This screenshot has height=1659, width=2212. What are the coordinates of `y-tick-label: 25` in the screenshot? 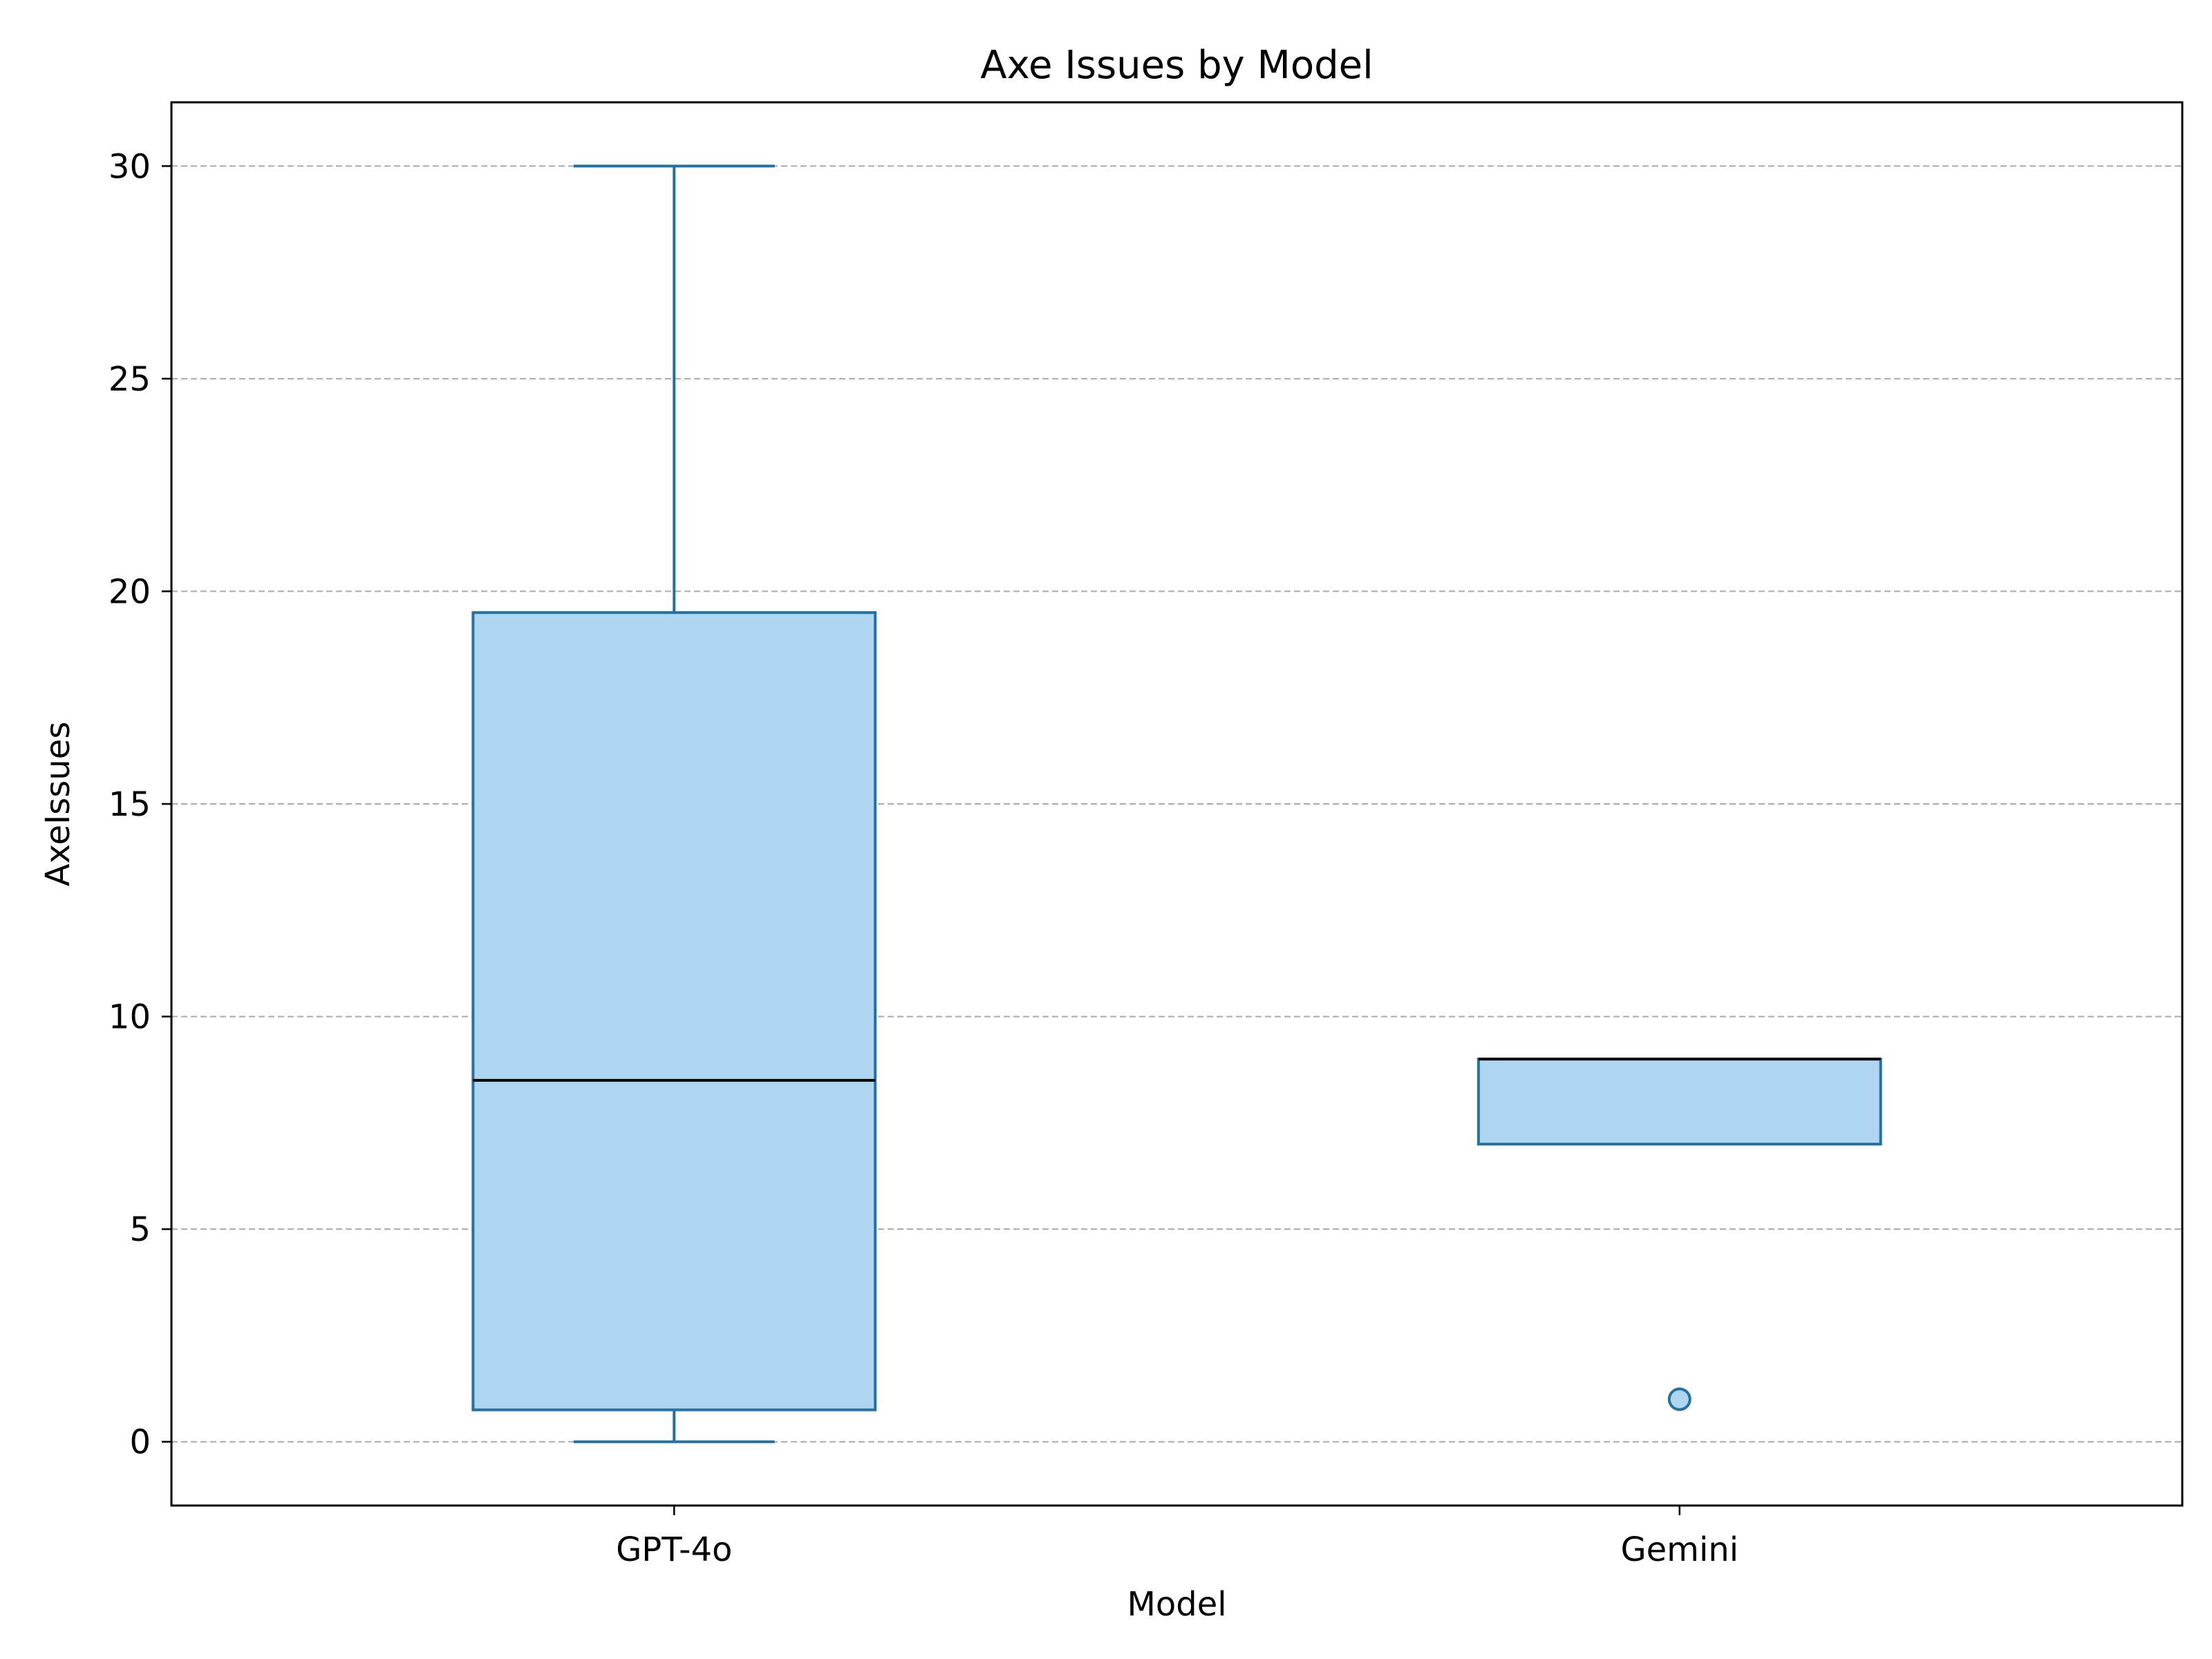 It's located at (130, 379).